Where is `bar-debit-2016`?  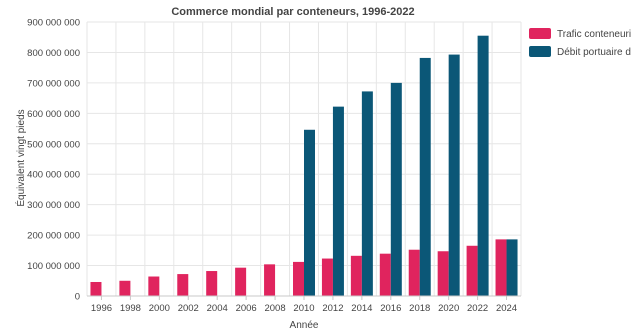
bar-debit-2016 is located at coordinates (396, 189).